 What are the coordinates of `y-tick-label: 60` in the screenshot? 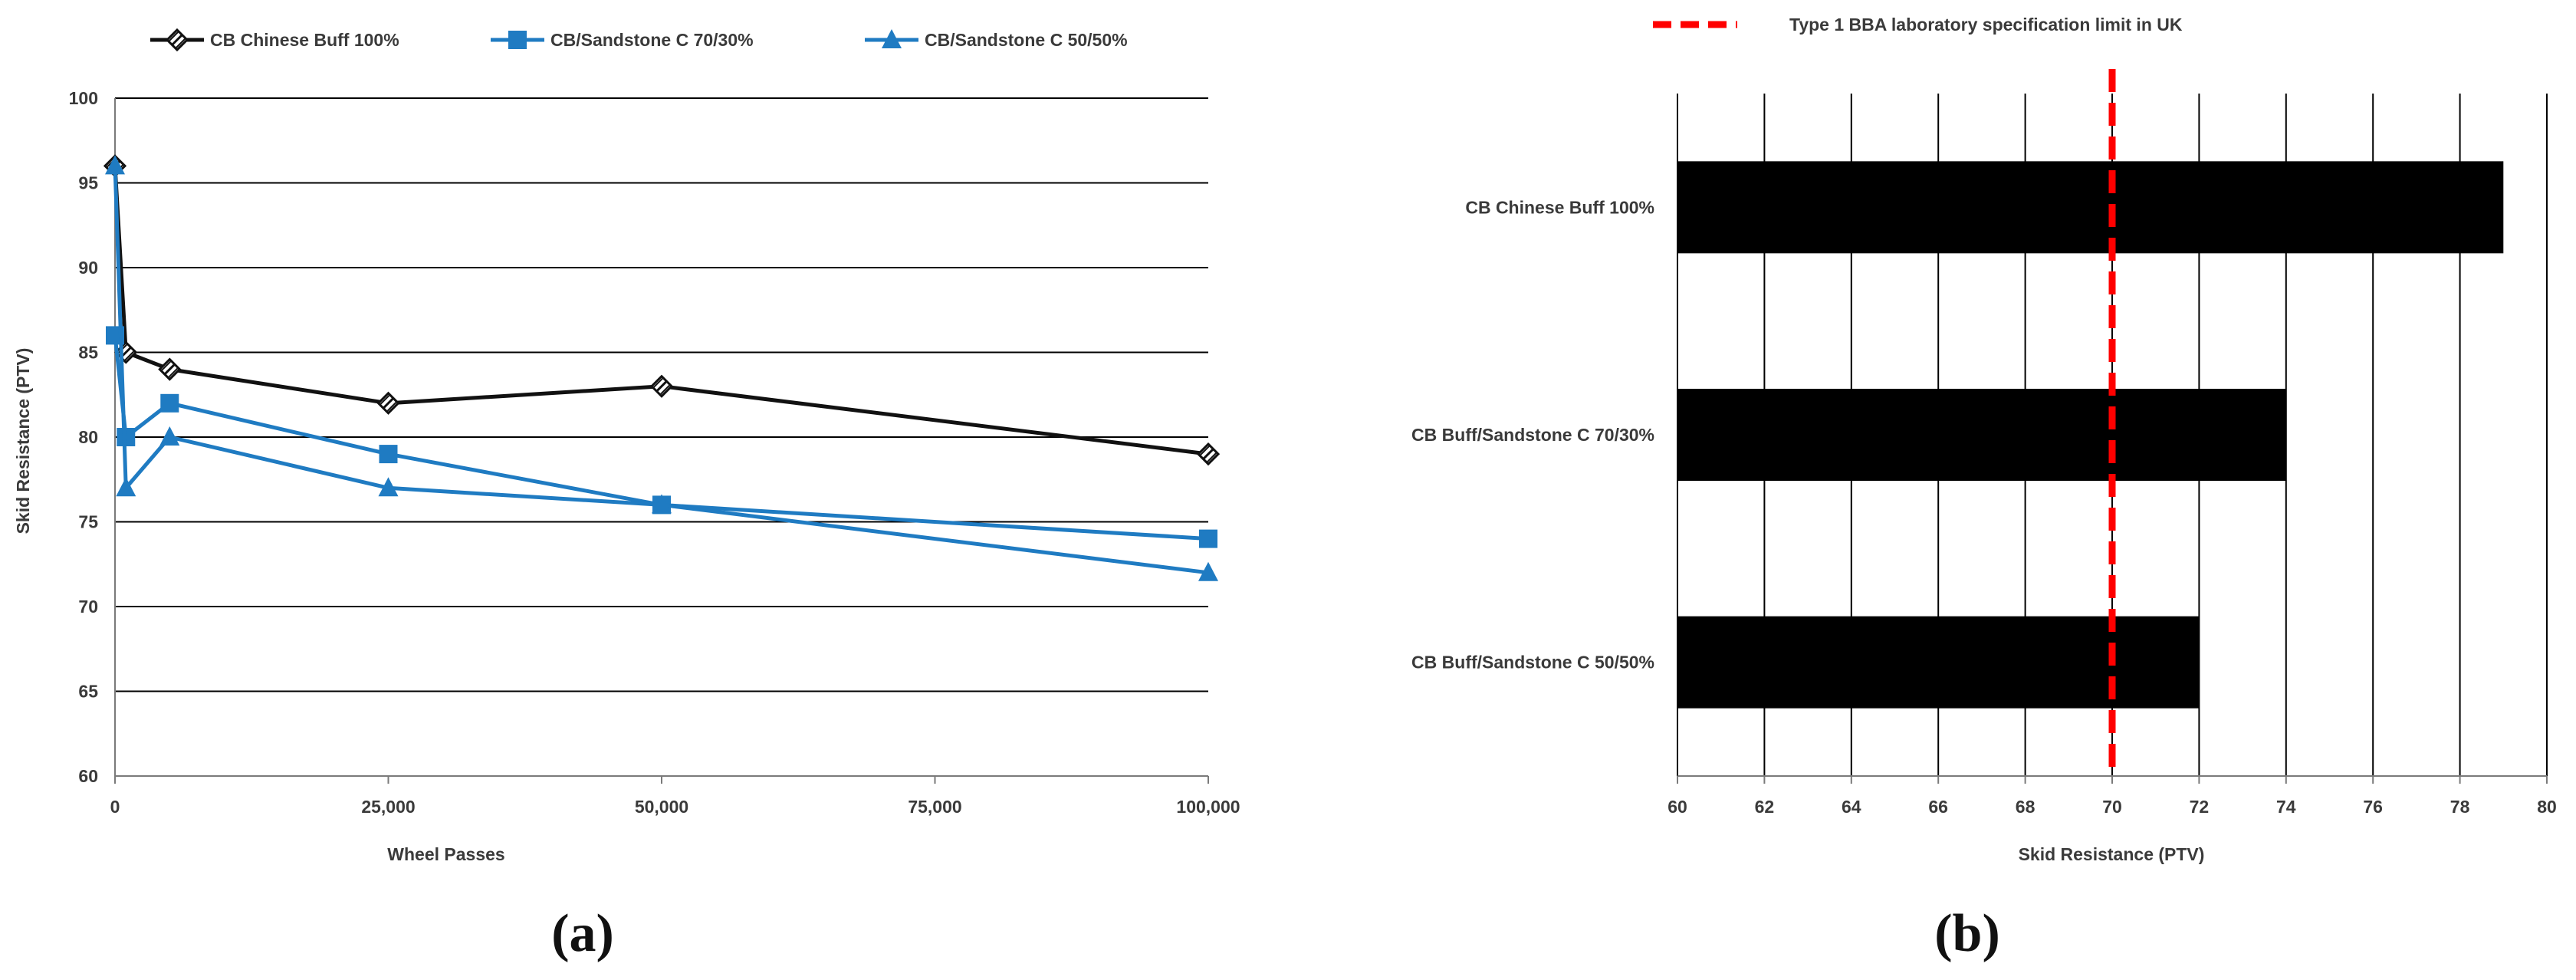 It's located at (88, 776).